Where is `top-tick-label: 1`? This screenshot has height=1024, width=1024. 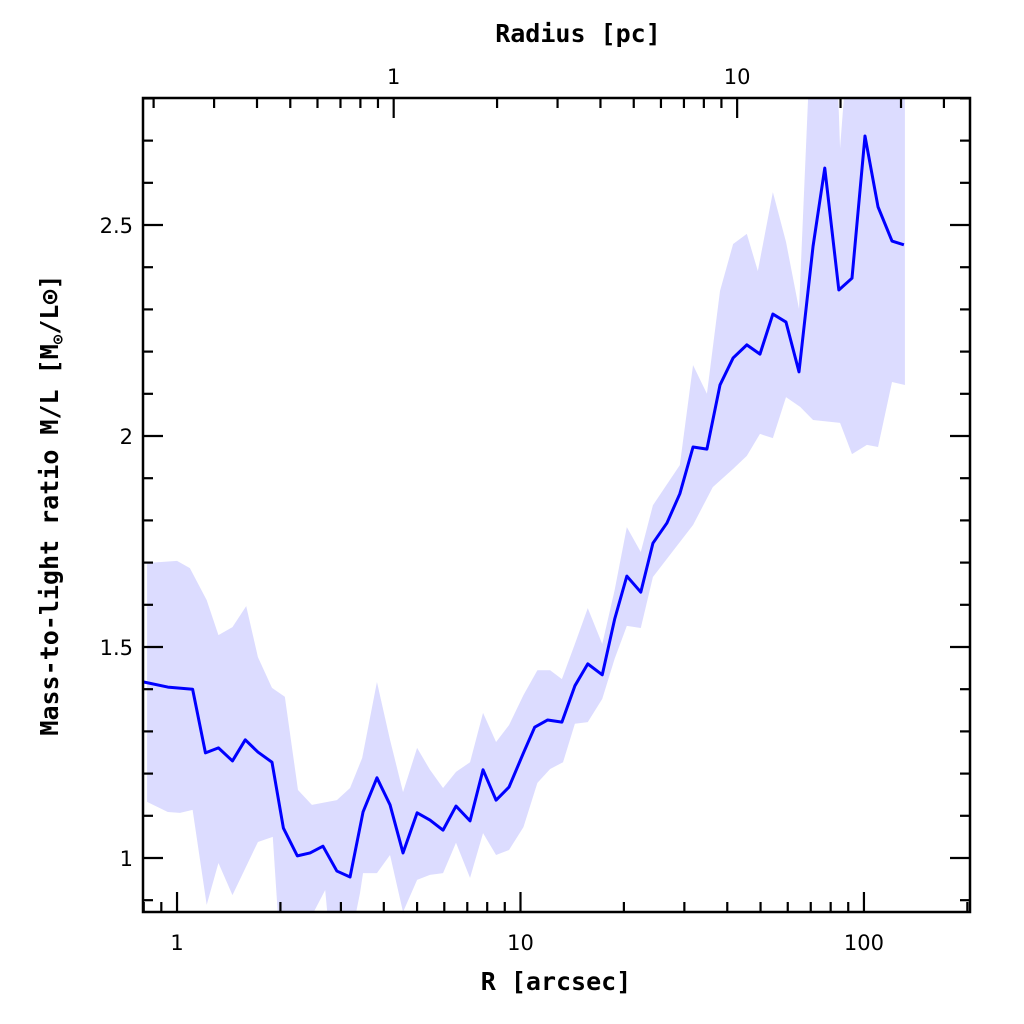
top-tick-label: 1 is located at coordinates (393, 77).